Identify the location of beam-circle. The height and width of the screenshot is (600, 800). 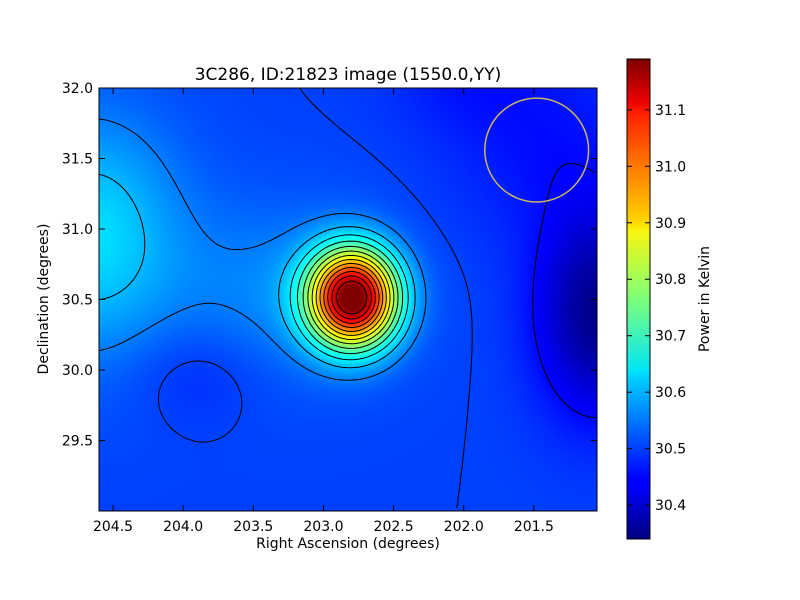
(537, 150).